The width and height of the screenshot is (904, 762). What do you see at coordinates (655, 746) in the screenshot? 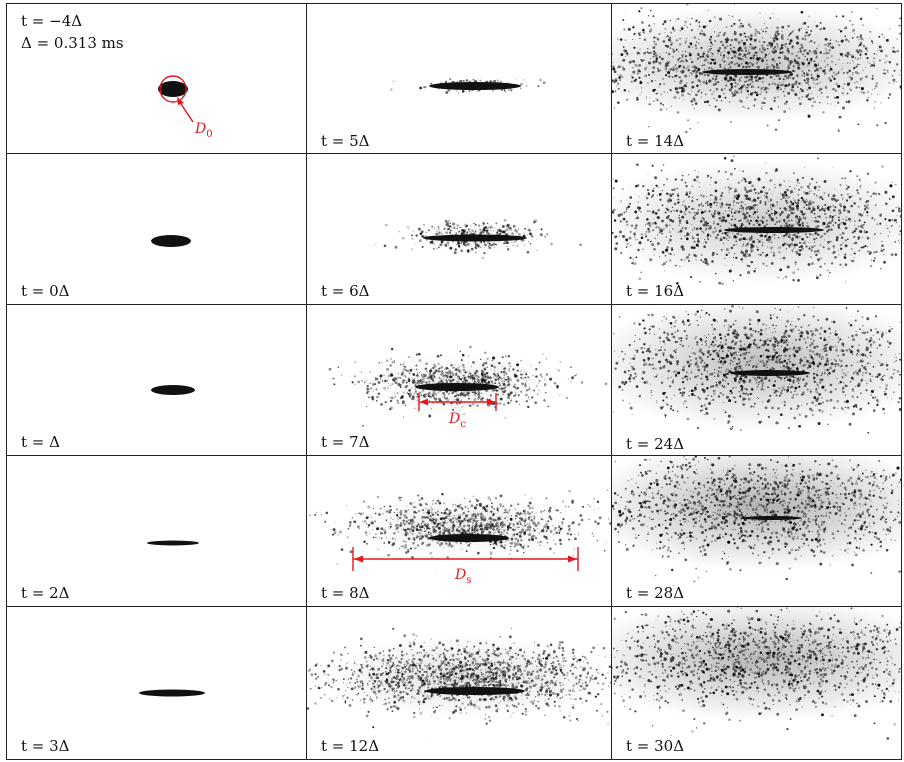
I see `frame-label: t = 30Δ` at bounding box center [655, 746].